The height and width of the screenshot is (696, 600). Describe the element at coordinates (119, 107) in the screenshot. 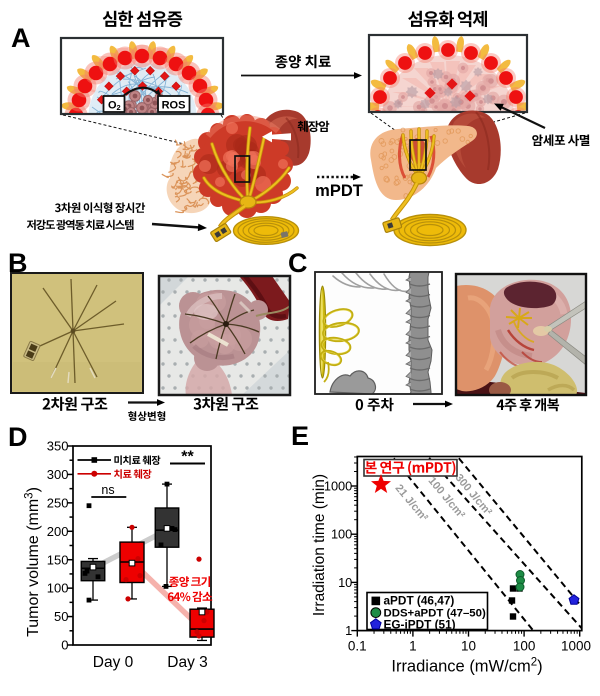

I see `svg-text: 2` at that location.